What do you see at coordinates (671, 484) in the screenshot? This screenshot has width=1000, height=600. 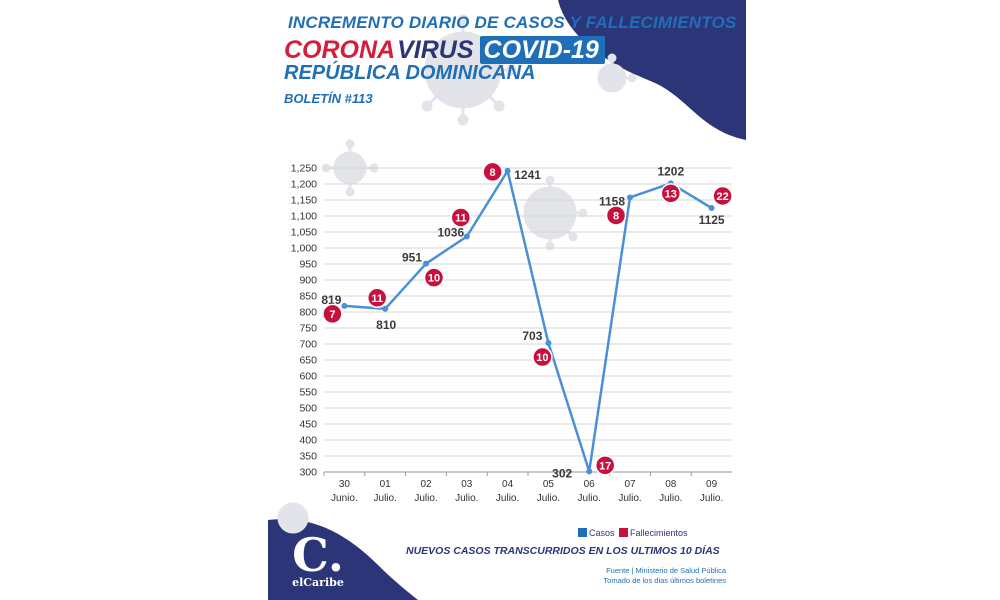 I see `x-tick-day: 08` at bounding box center [671, 484].